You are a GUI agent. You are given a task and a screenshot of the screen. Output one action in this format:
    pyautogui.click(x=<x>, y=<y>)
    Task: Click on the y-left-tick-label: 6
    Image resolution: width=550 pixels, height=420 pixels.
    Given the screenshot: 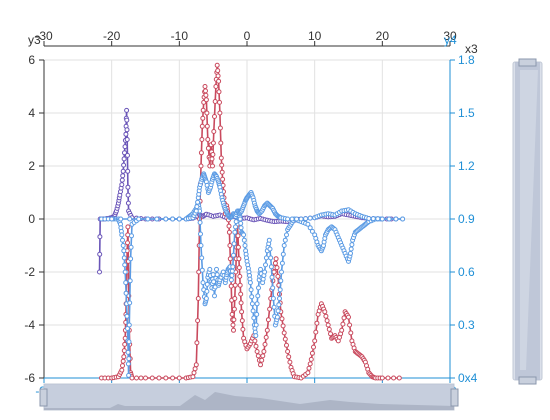 What is the action you would take?
    pyautogui.click(x=31, y=60)
    